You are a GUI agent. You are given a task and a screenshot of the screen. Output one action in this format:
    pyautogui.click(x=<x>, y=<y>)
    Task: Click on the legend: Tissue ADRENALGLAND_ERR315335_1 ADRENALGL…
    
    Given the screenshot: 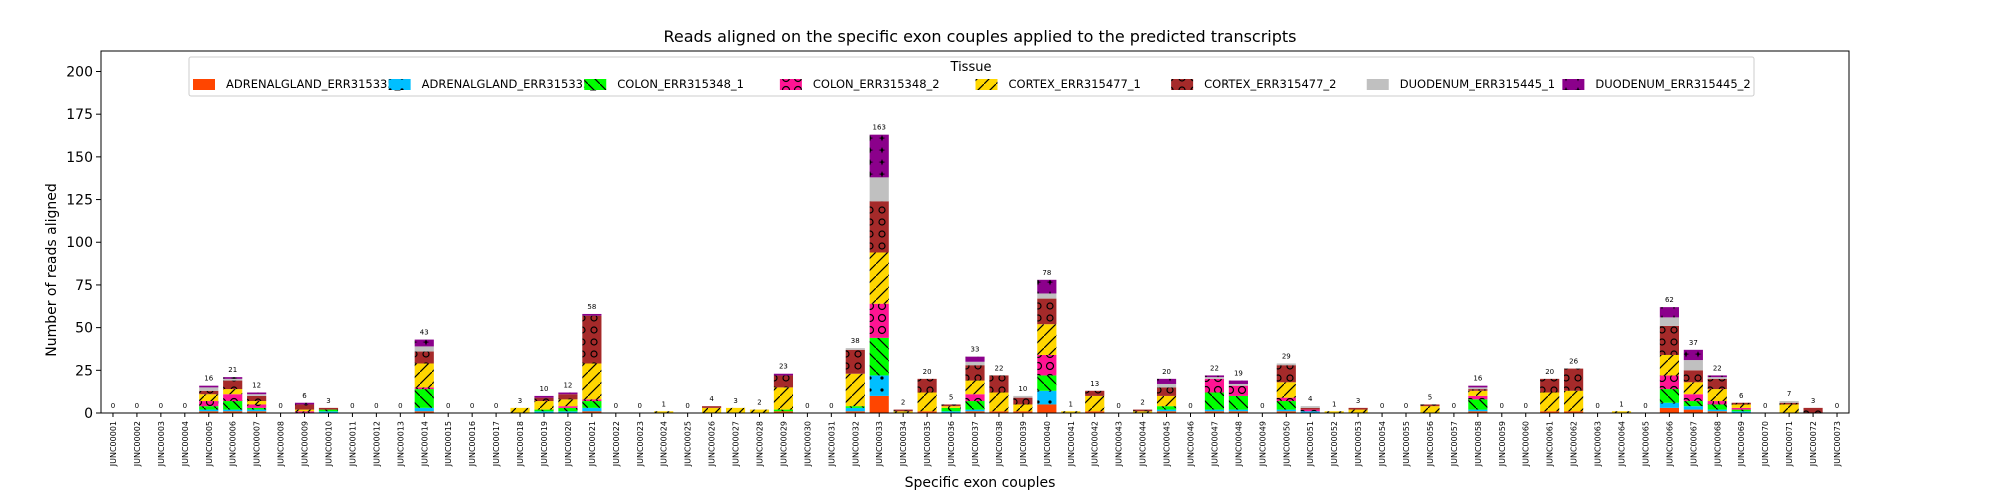 What is the action you would take?
    pyautogui.click(x=971, y=76)
    